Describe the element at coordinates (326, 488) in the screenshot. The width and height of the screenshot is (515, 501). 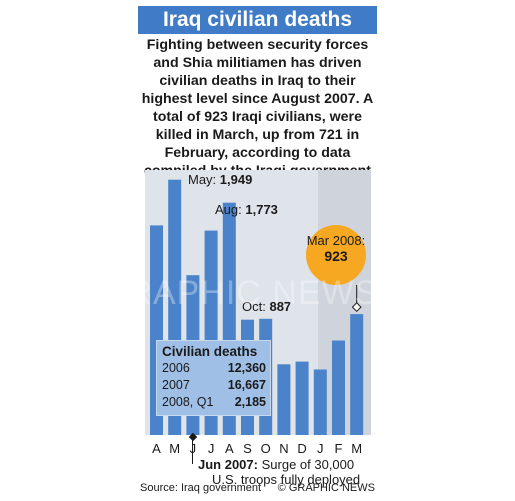
I see `copyright-credit: © GRAPHIC NEWS` at that location.